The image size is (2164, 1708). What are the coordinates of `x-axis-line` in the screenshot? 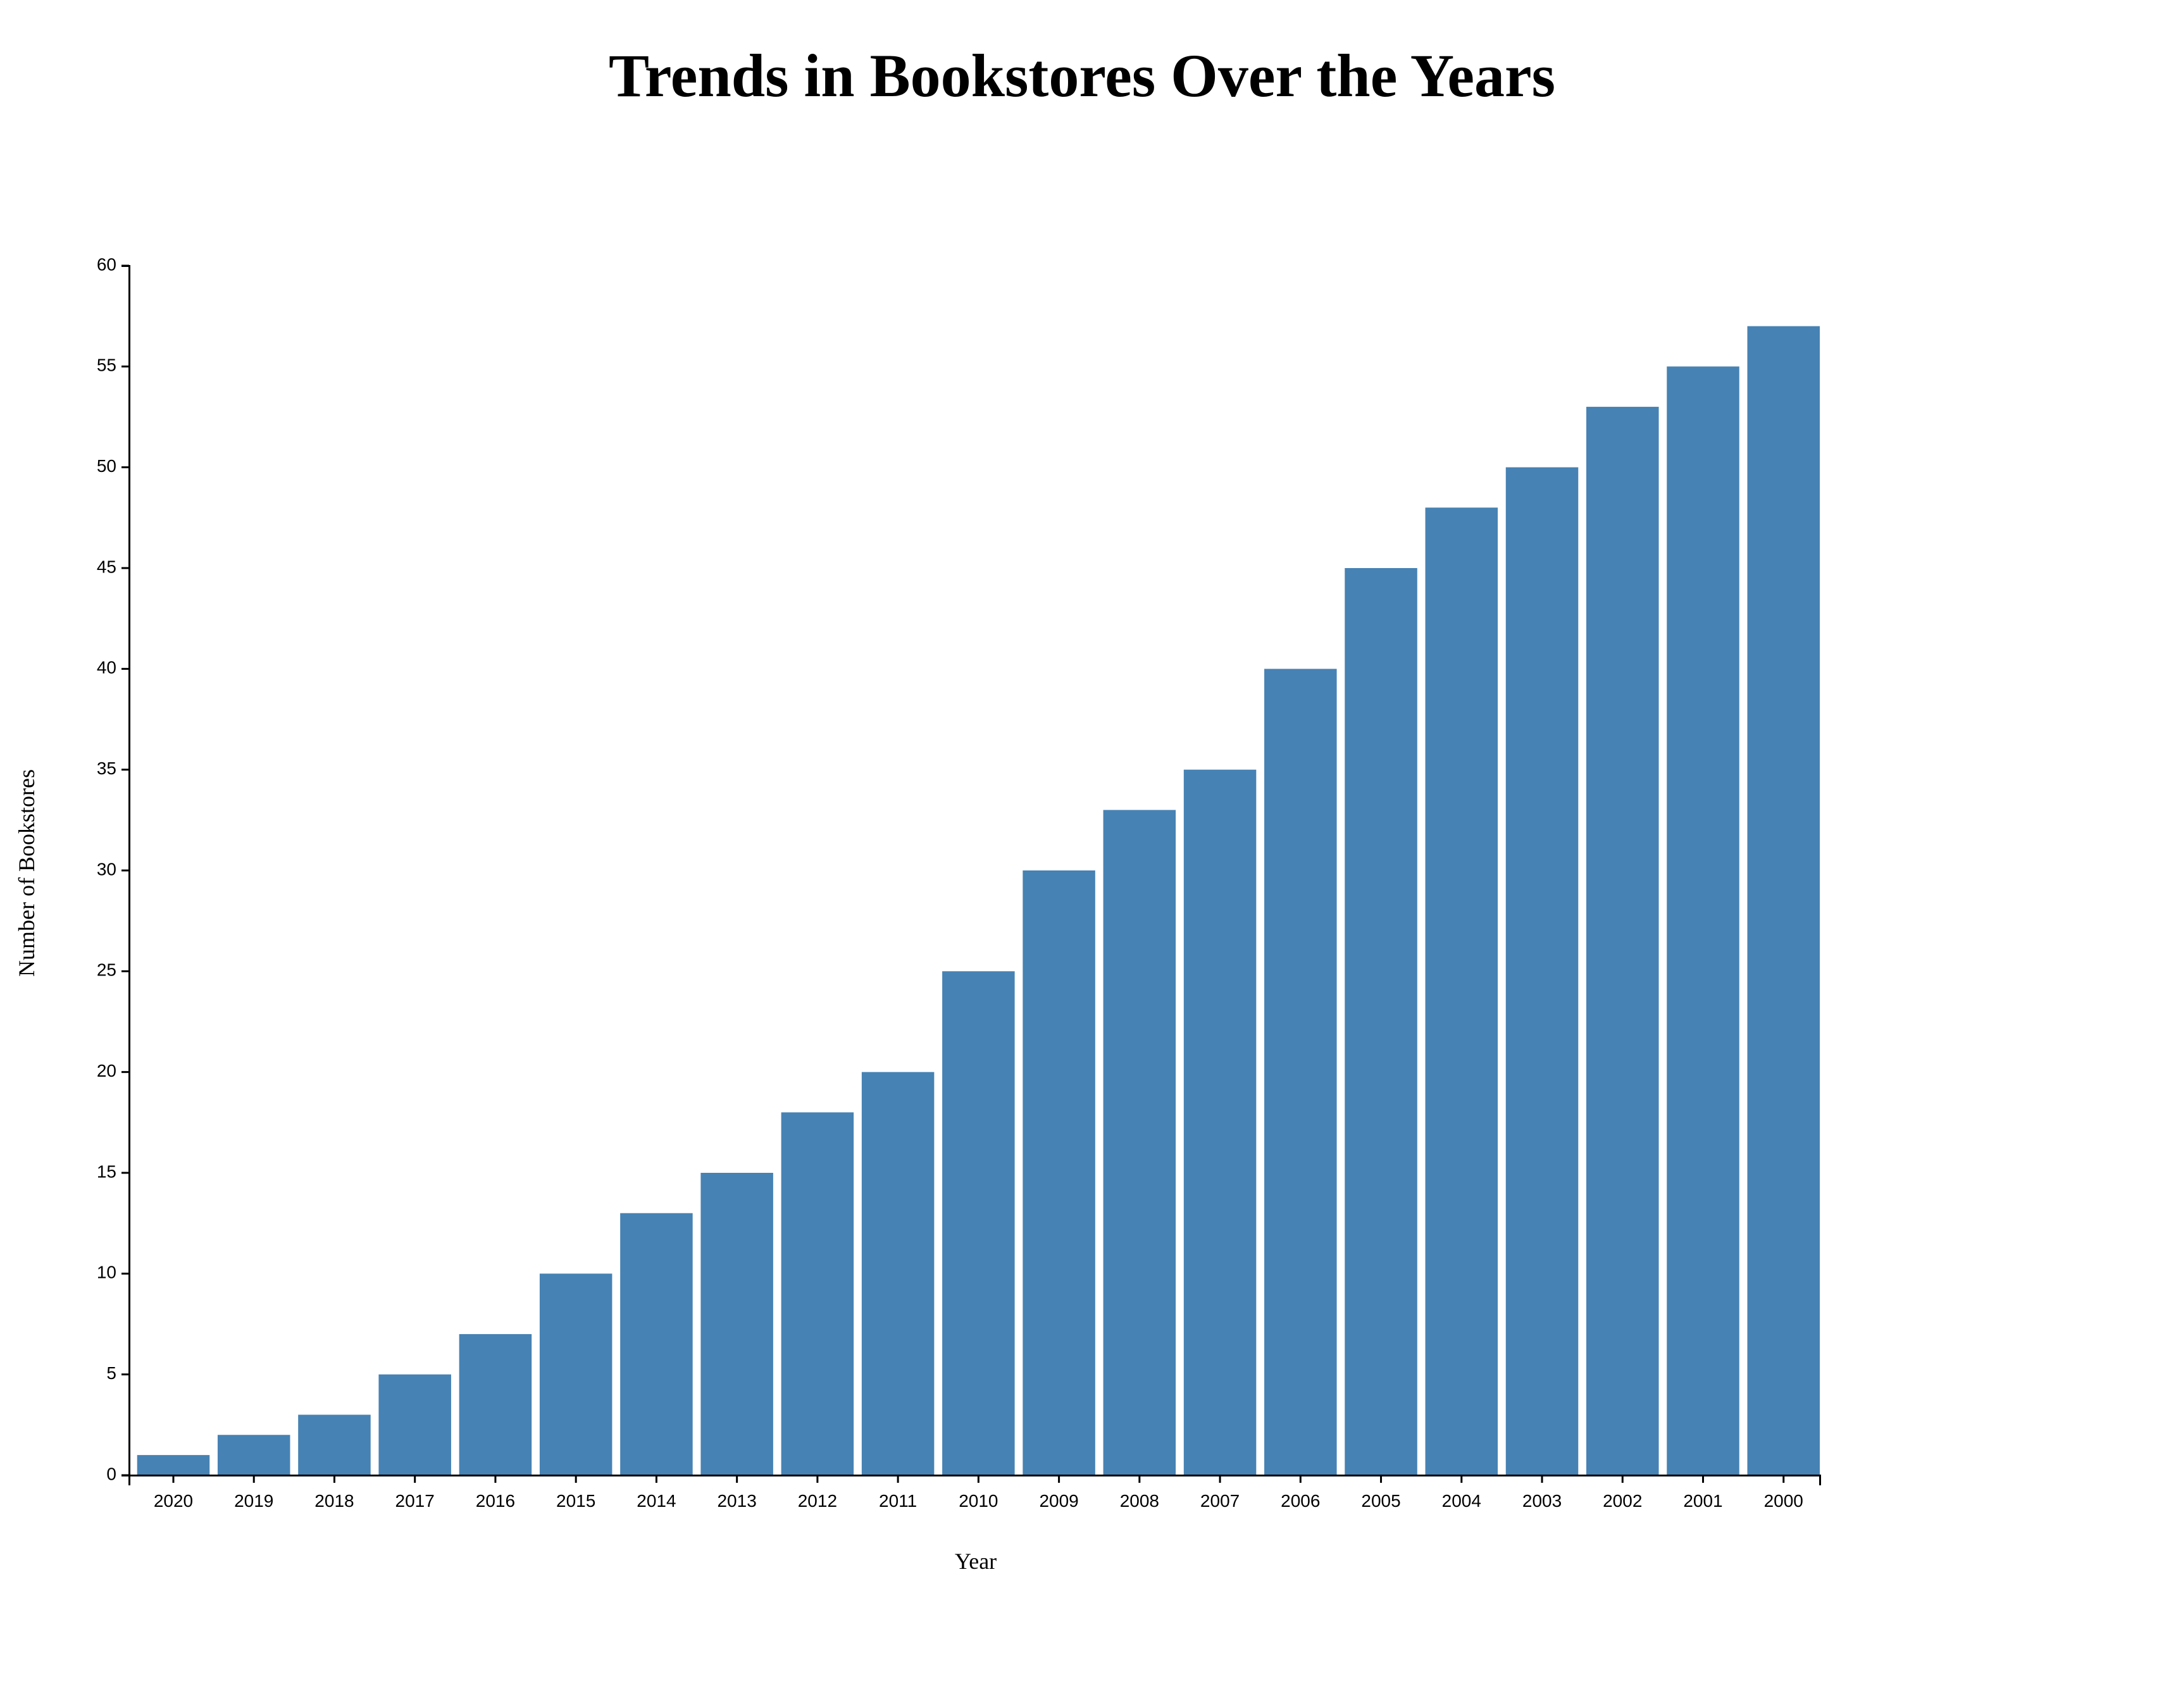 It's located at (975, 1480).